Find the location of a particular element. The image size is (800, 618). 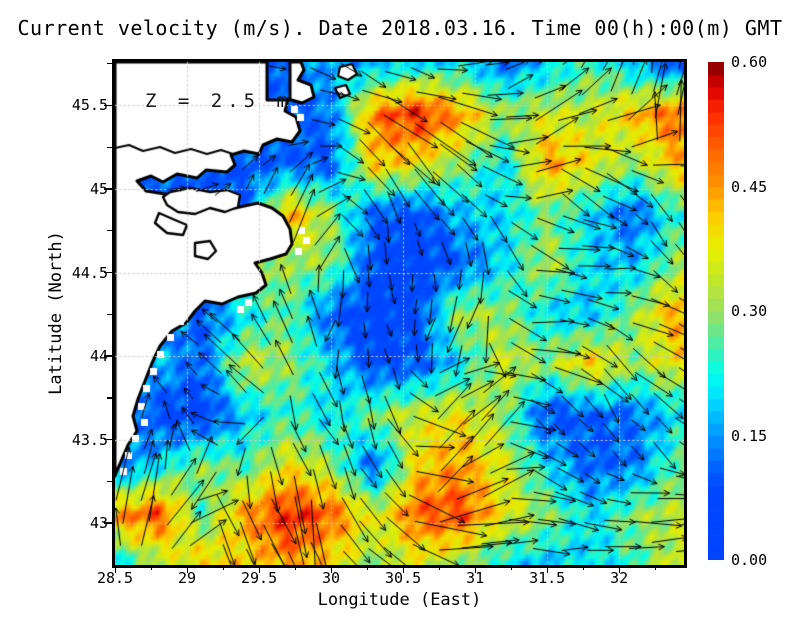

x-tick-label: 29.5 is located at coordinates (259, 578).